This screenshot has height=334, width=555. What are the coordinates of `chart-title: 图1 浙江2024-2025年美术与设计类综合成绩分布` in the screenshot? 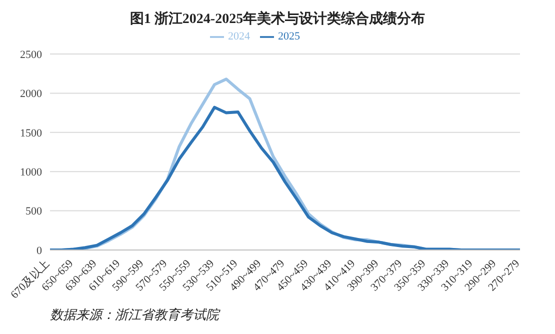 It's located at (277, 19).